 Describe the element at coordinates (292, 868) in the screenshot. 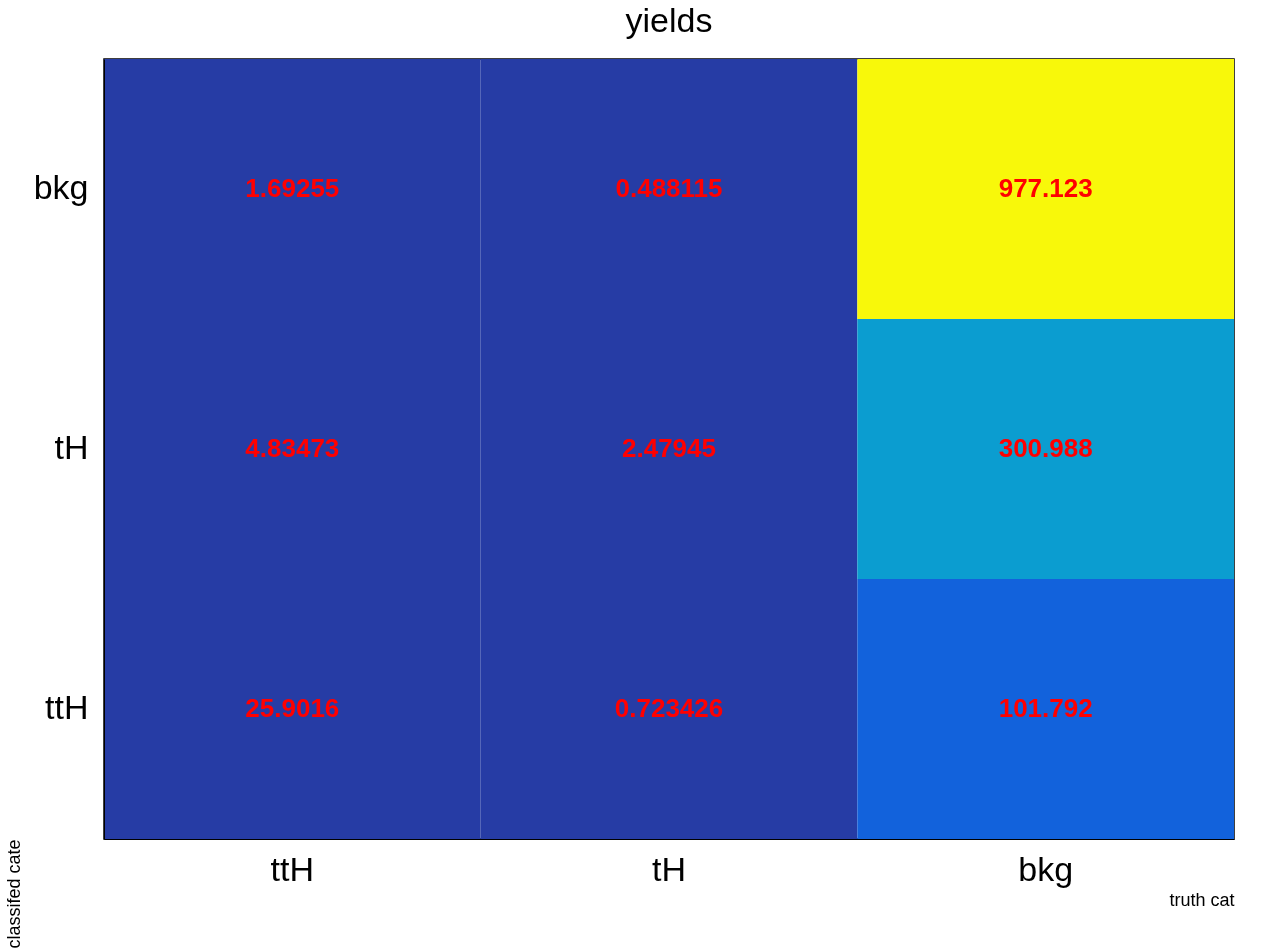

I see `x-tick-label: ttH` at that location.